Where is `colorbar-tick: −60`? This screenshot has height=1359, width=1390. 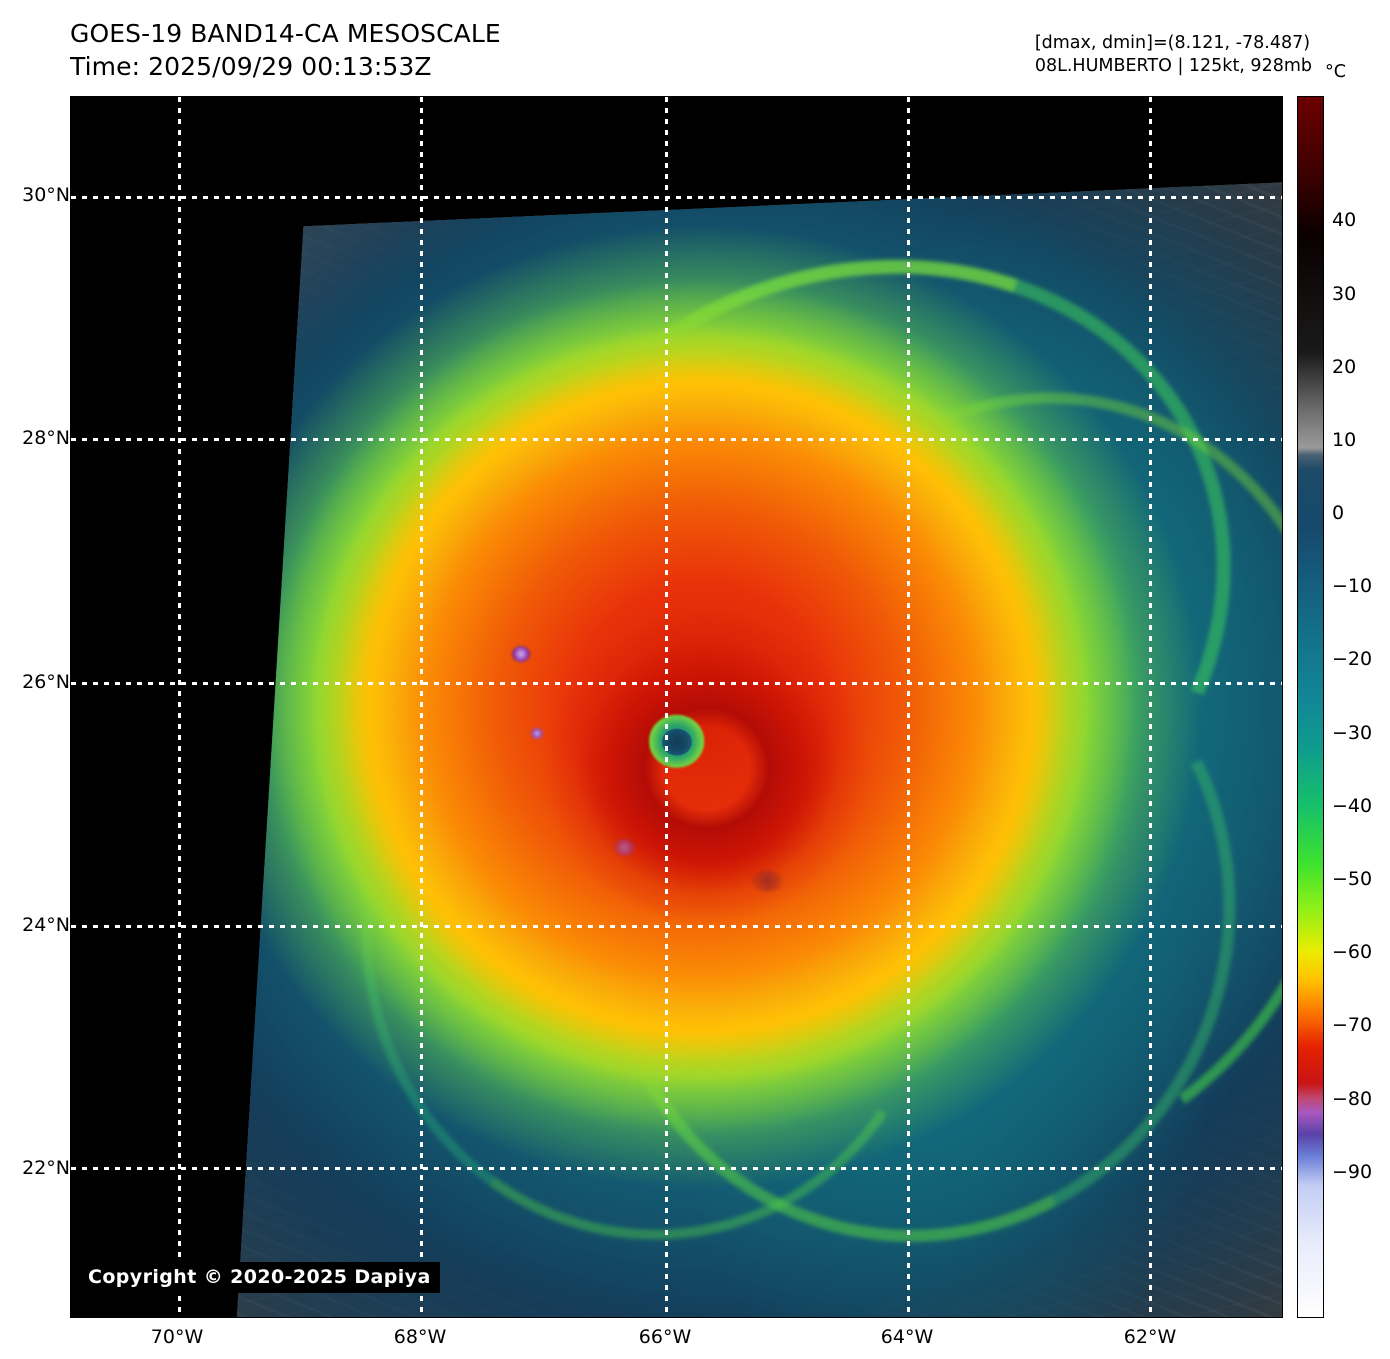 colorbar-tick: −60 is located at coordinates (1352, 952).